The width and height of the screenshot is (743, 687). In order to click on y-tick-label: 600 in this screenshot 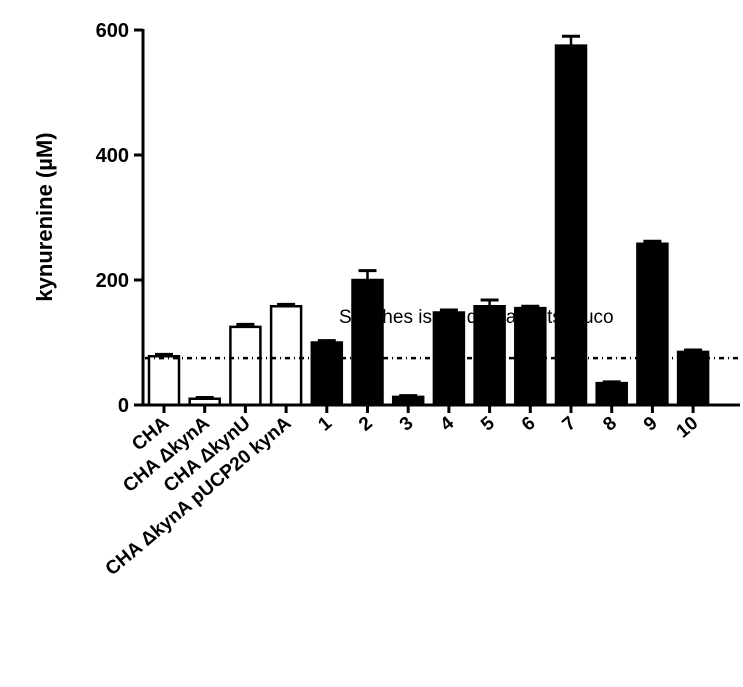, I will do `click(112, 31)`.